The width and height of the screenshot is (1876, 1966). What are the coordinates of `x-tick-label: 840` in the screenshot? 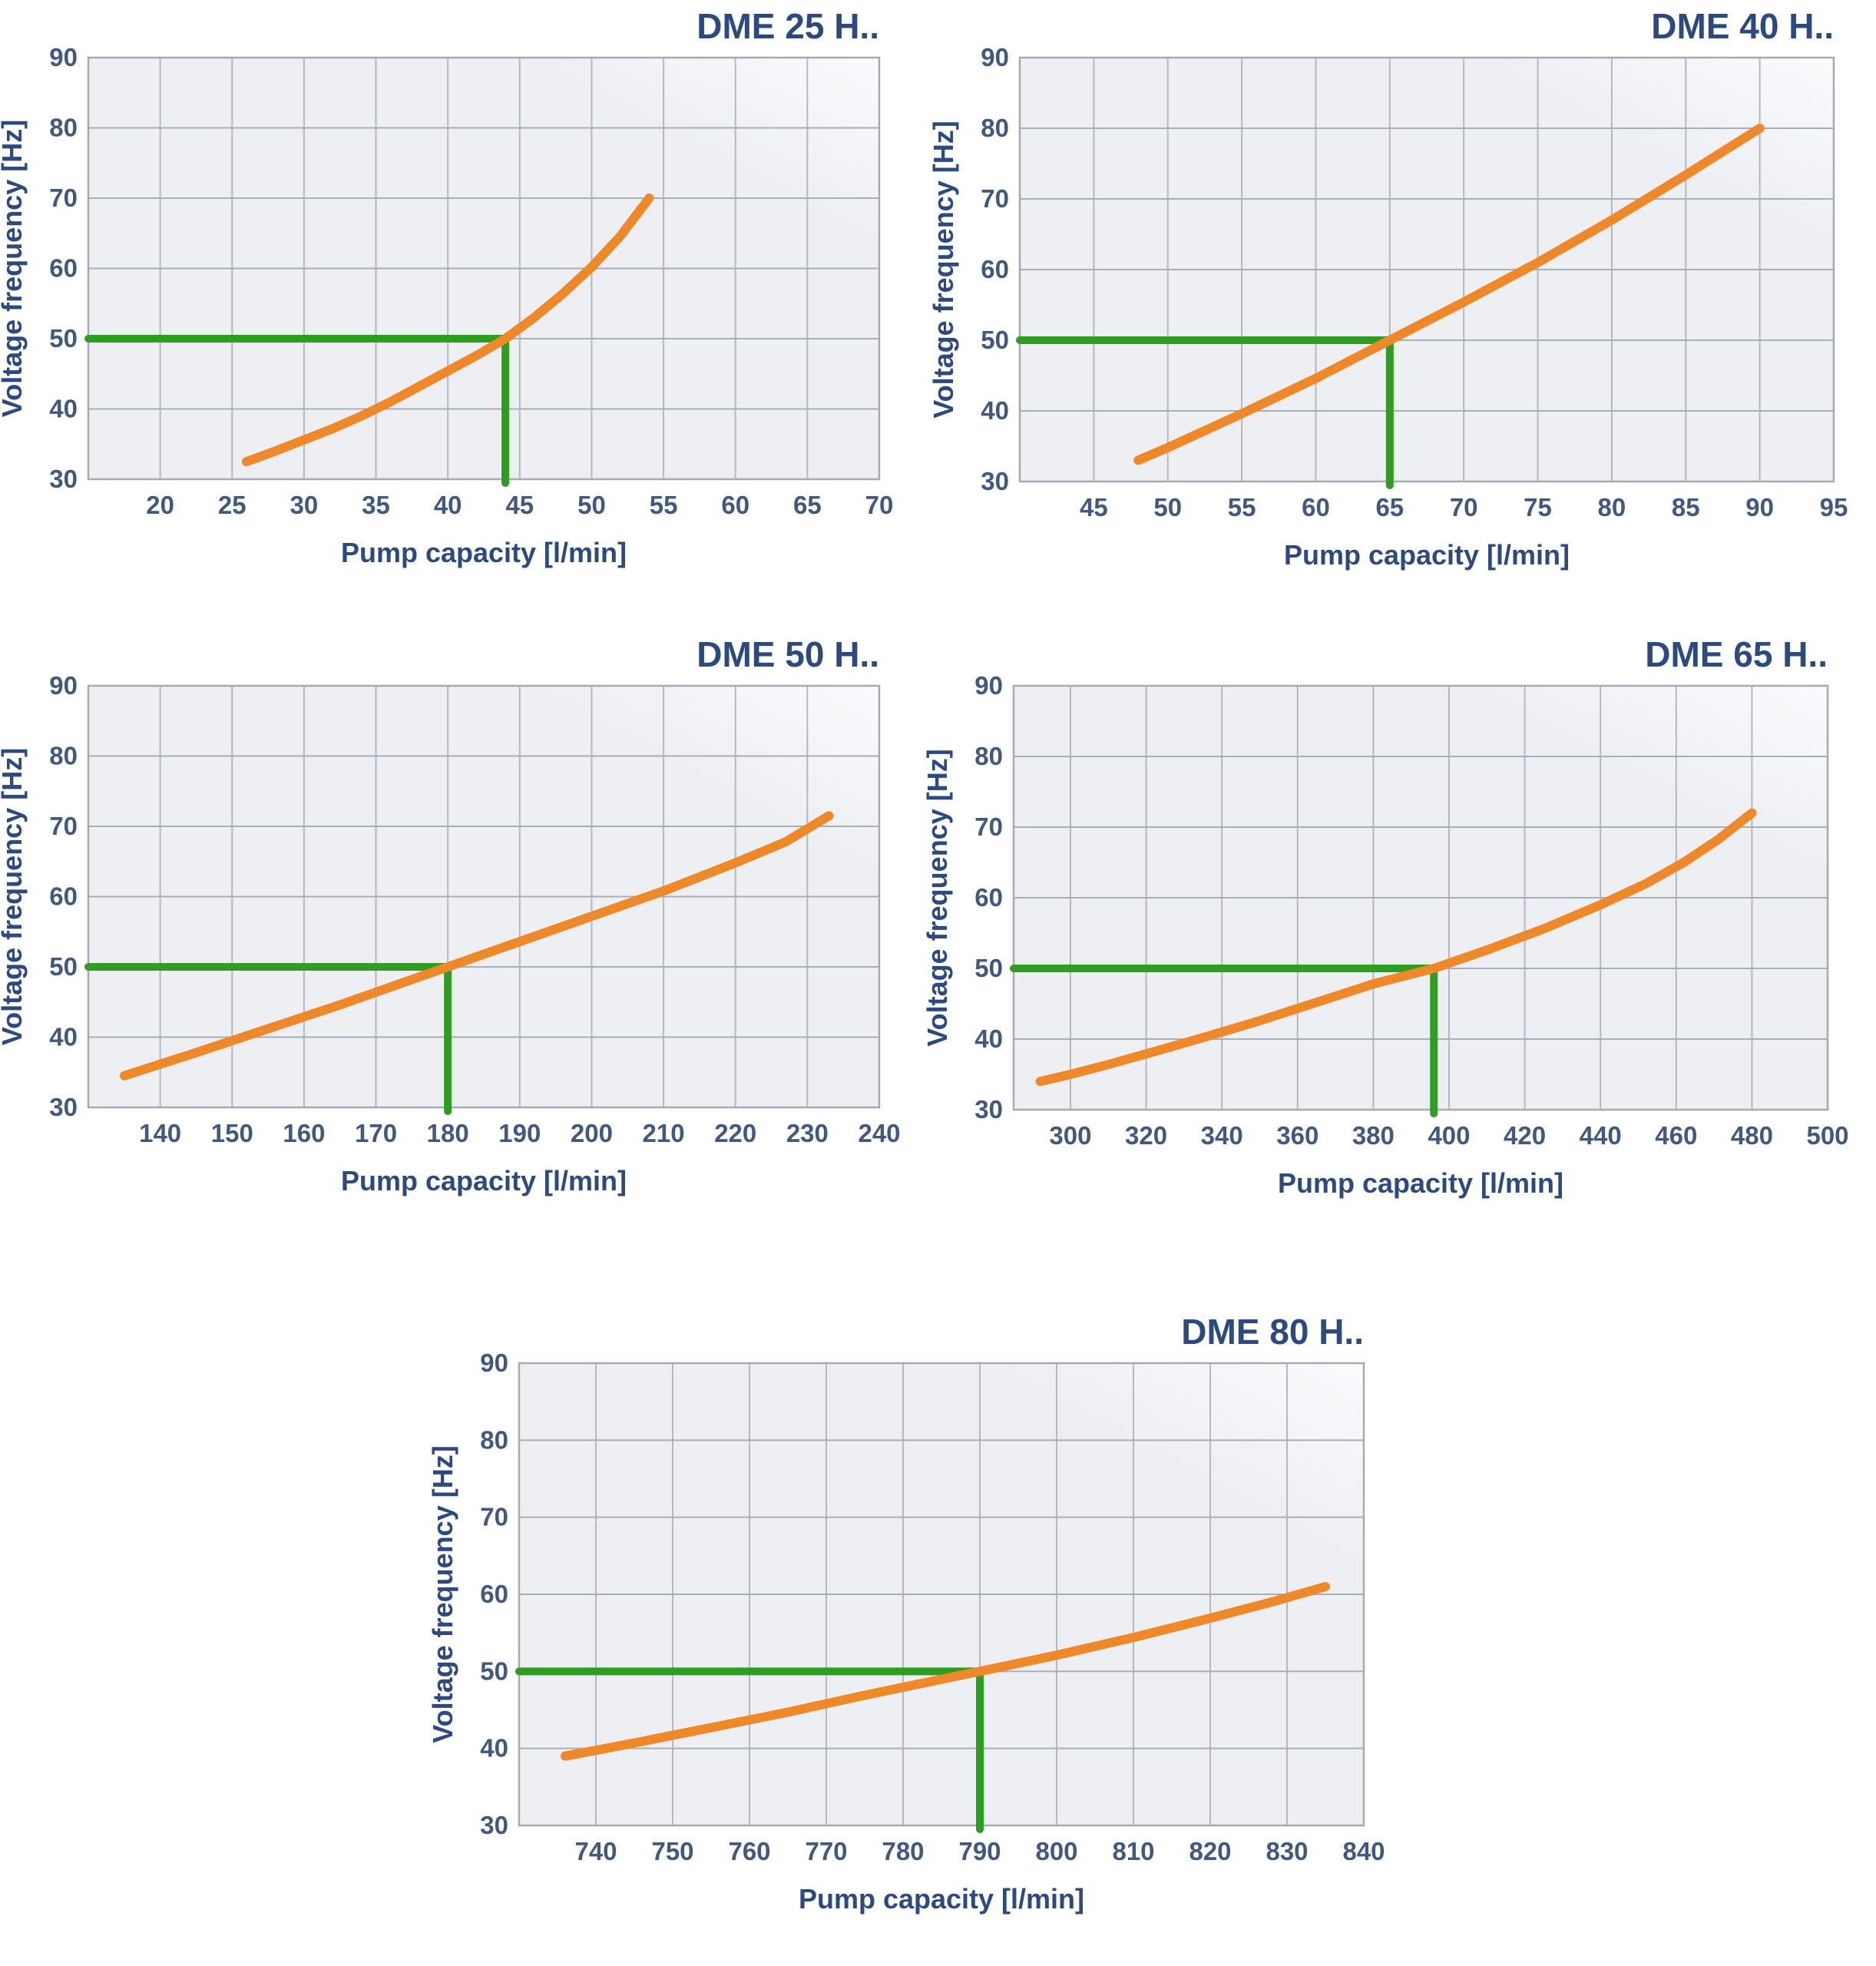 It's located at (1364, 1851).